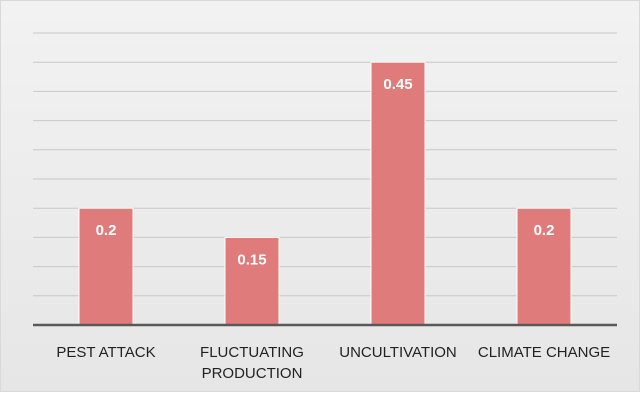 The height and width of the screenshot is (393, 640). I want to click on data-label: 0.45, so click(397, 84).